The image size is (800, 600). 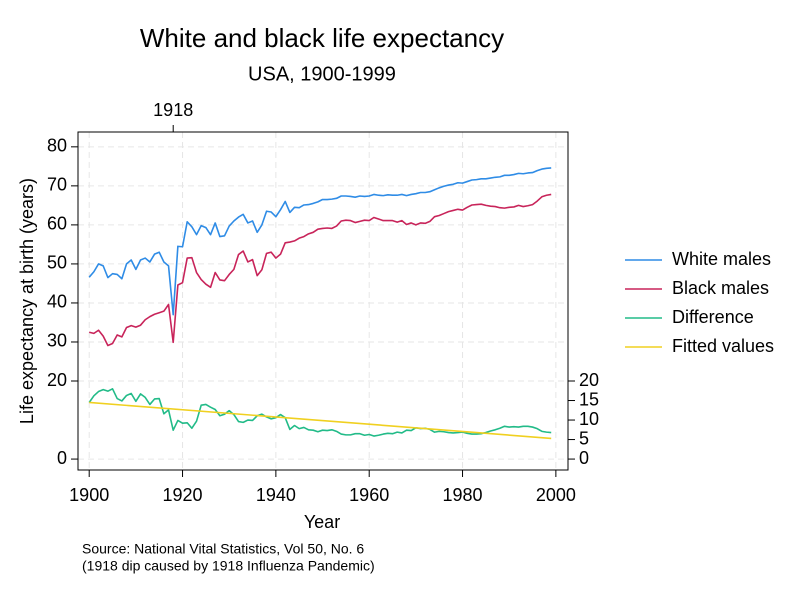 I want to click on y2-tick-label: 20, so click(x=589, y=380).